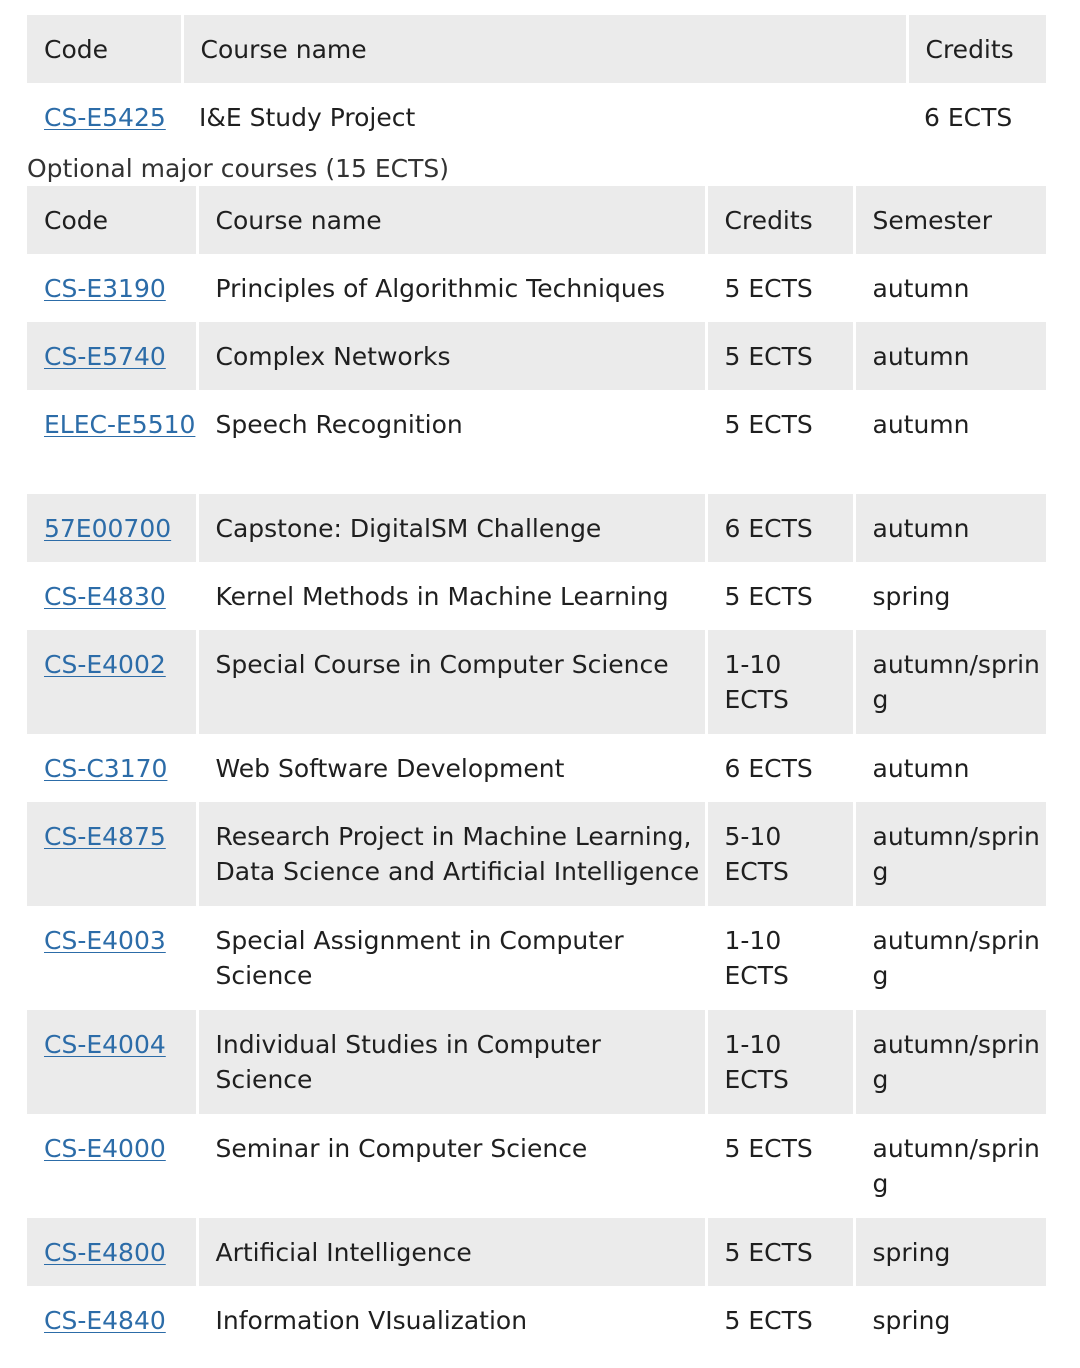 This screenshot has height=1368, width=1080. I want to click on code-cell: CS-E4800, so click(112, 1252).